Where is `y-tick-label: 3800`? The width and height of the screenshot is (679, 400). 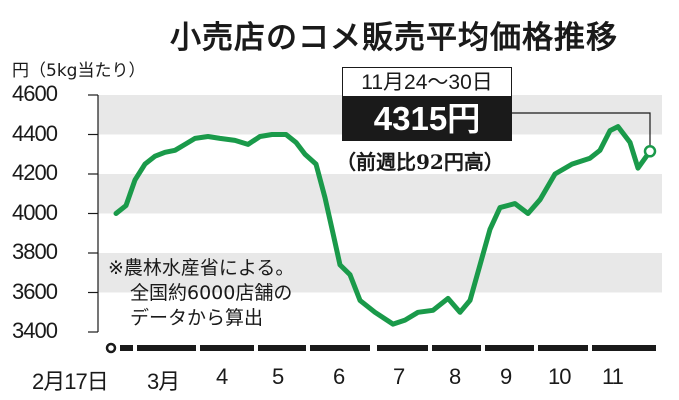
y-tick-label: 3800 is located at coordinates (35, 251).